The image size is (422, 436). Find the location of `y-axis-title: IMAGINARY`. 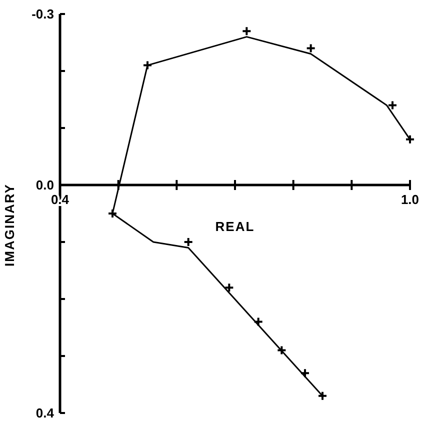

y-axis-title: IMAGINARY is located at coordinates (9, 225).